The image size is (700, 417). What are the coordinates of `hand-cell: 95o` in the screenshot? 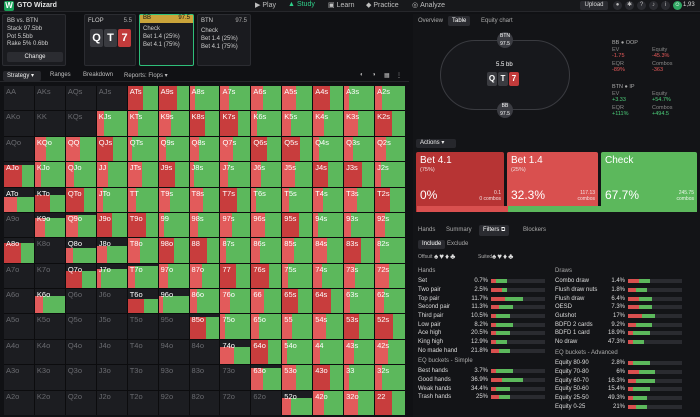 It's located at (173, 326).